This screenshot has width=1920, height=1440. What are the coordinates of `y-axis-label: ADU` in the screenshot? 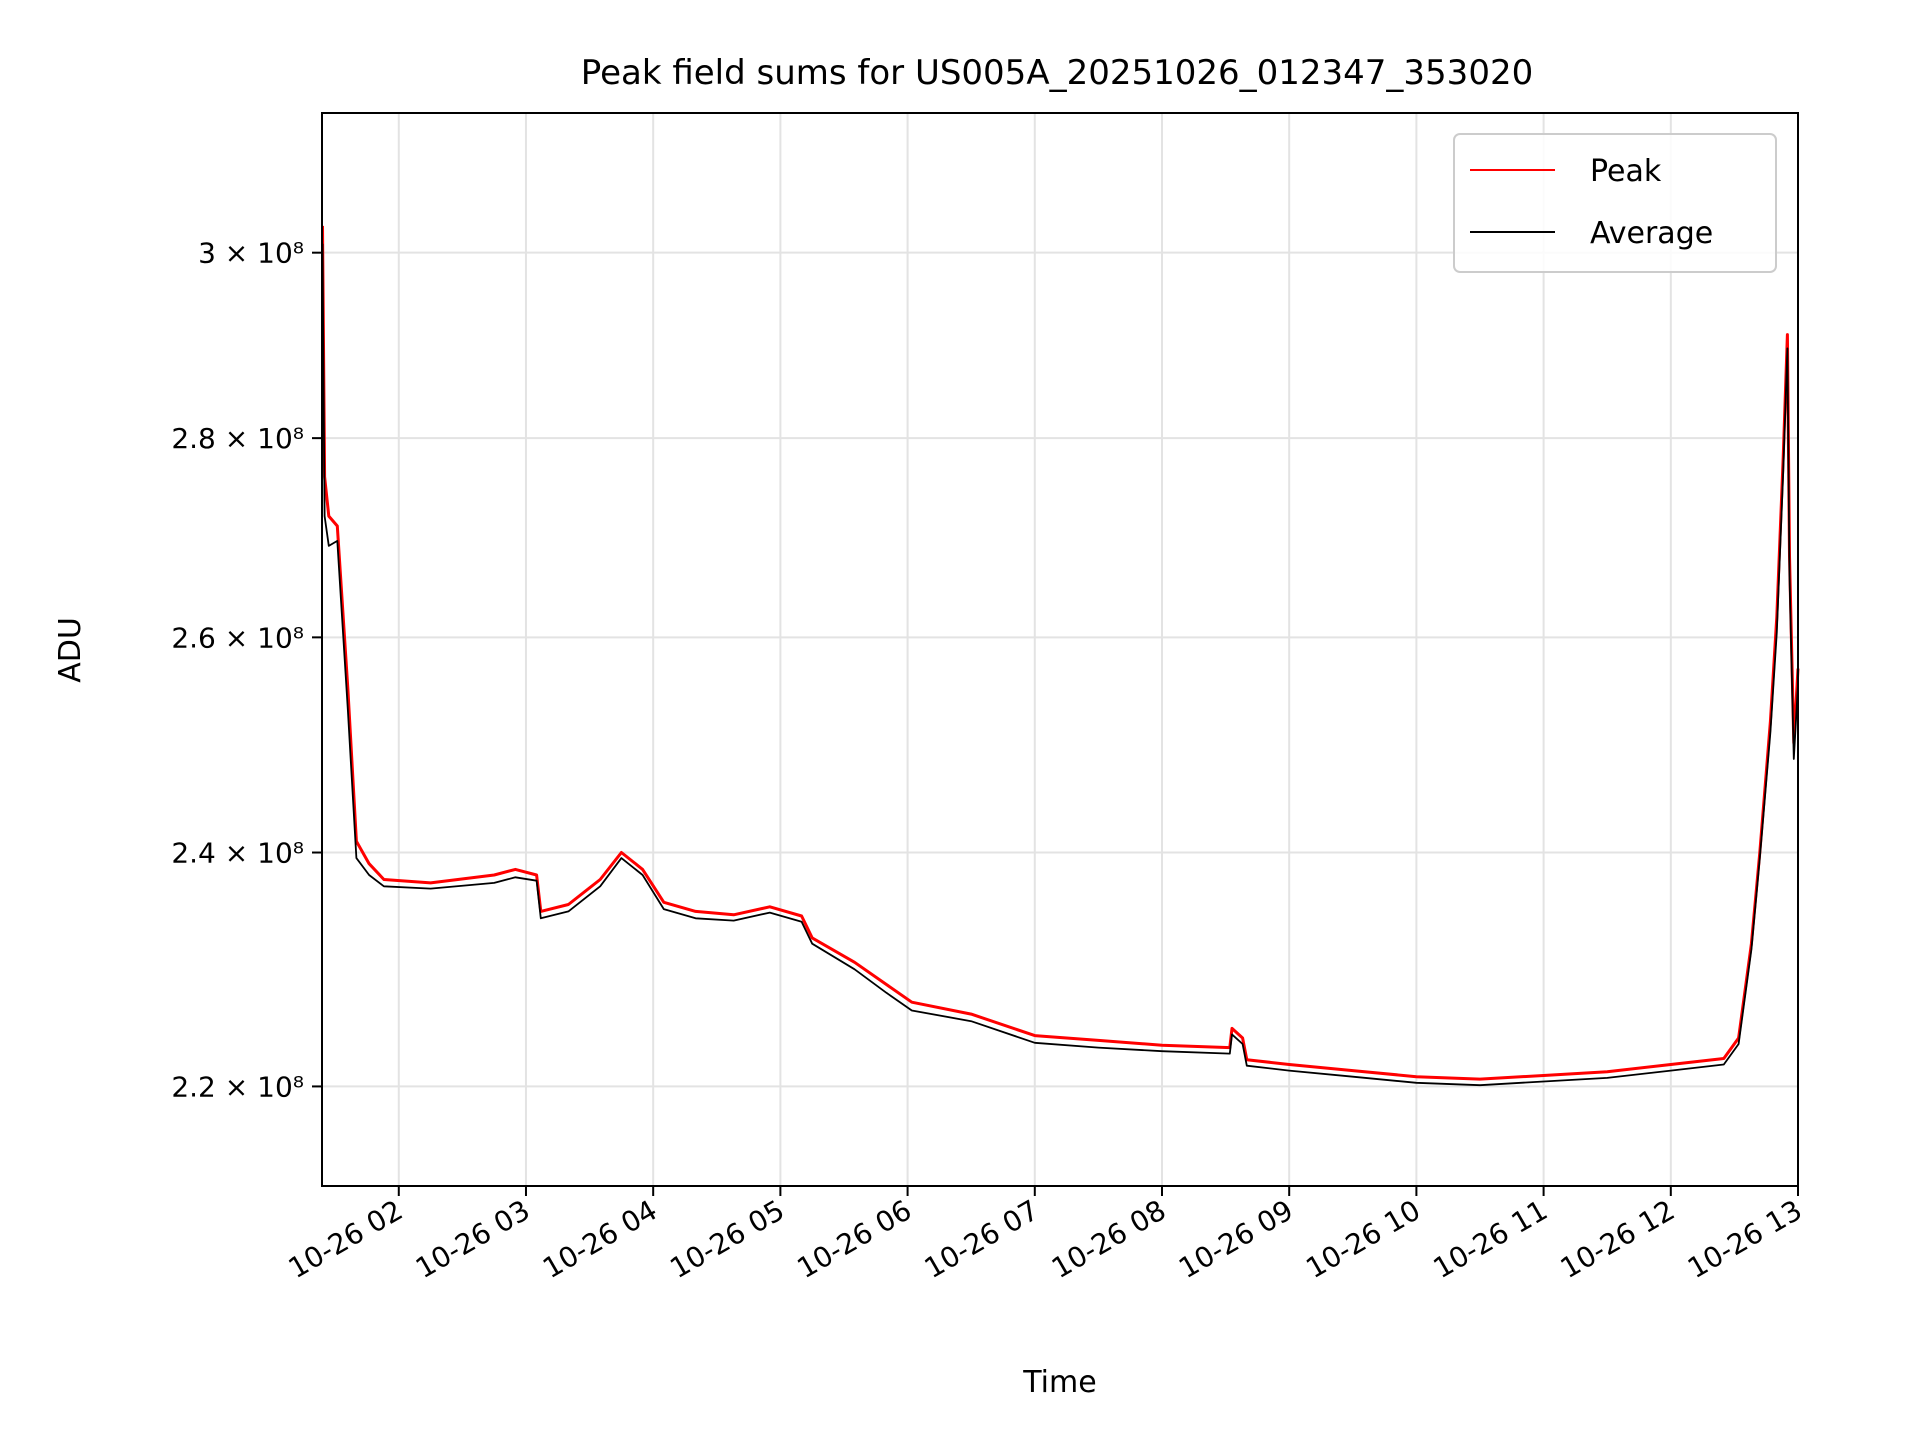 It's located at (70, 650).